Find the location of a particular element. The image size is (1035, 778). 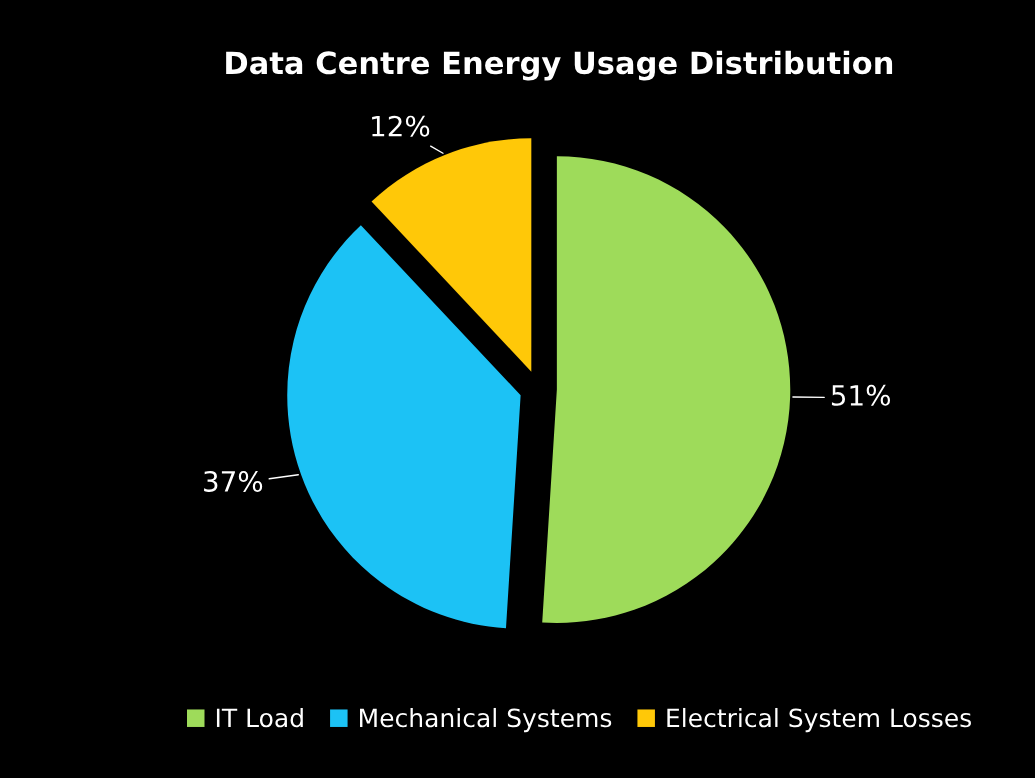

legend-label: IT Load is located at coordinates (259, 717).